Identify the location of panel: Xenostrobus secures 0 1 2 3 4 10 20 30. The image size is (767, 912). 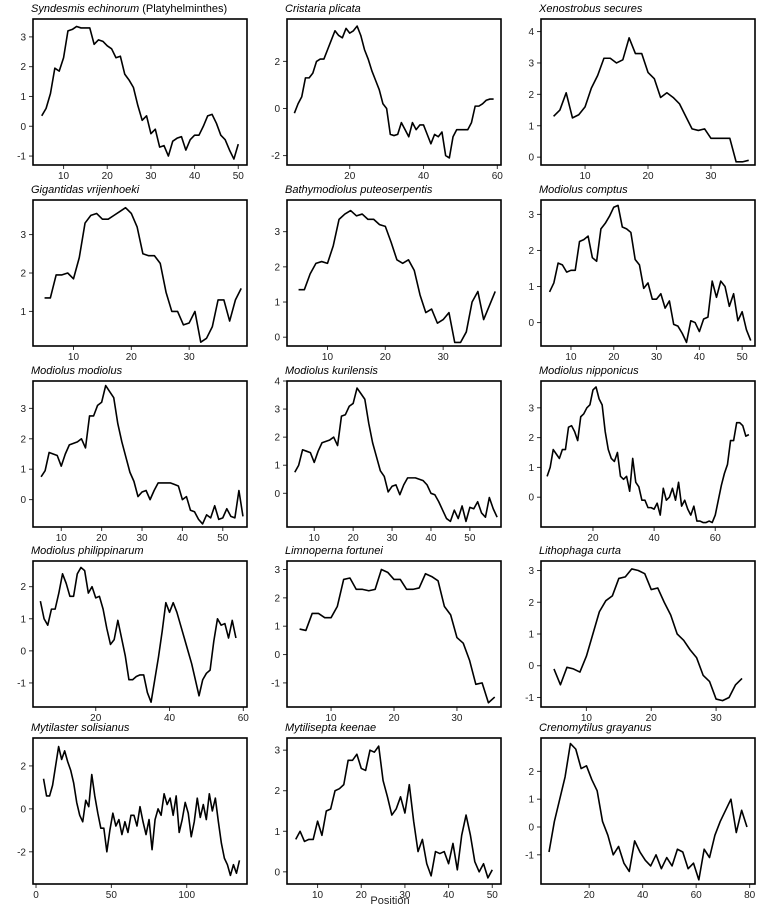
(642, 92).